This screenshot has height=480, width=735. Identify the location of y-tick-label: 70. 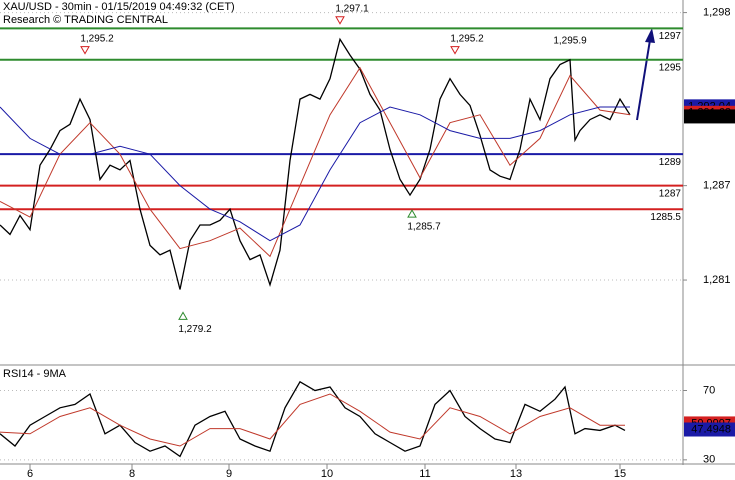
(709, 390).